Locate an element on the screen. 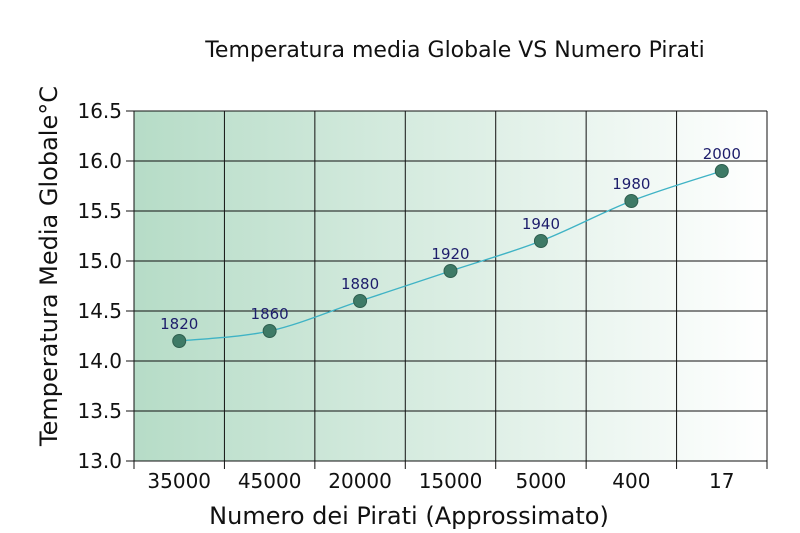  y-tick-label: 14.0 is located at coordinates (99, 361).